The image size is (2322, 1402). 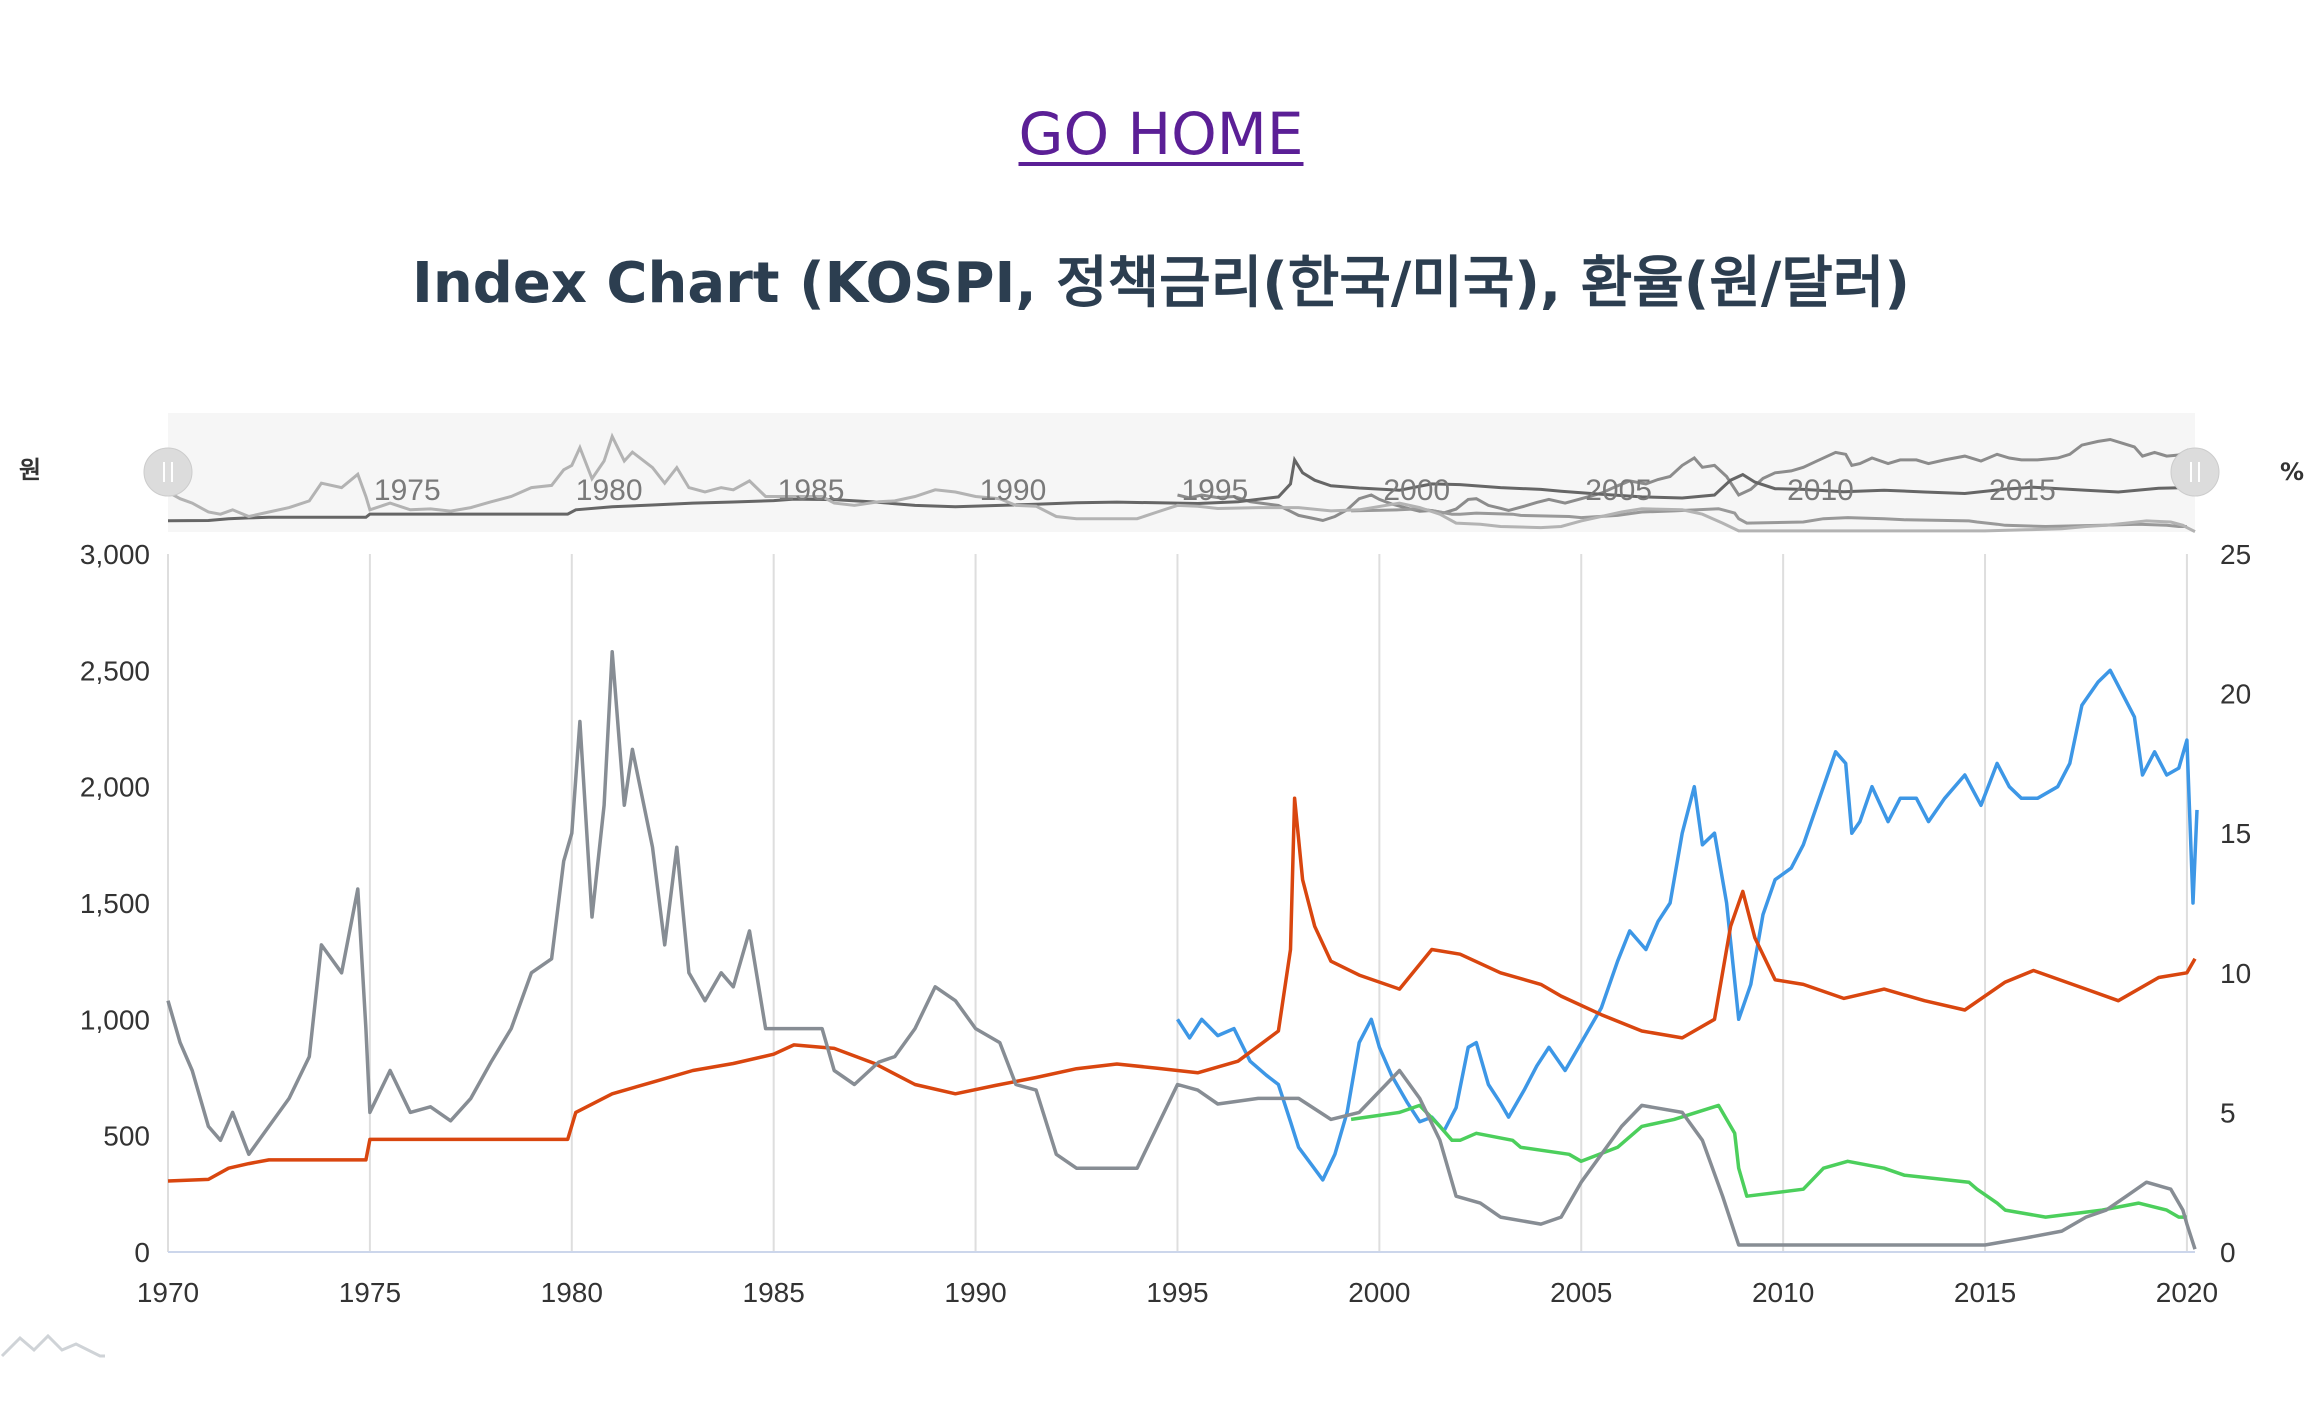 What do you see at coordinates (1161, 134) in the screenshot?
I see `go-home-link: GO HOME` at bounding box center [1161, 134].